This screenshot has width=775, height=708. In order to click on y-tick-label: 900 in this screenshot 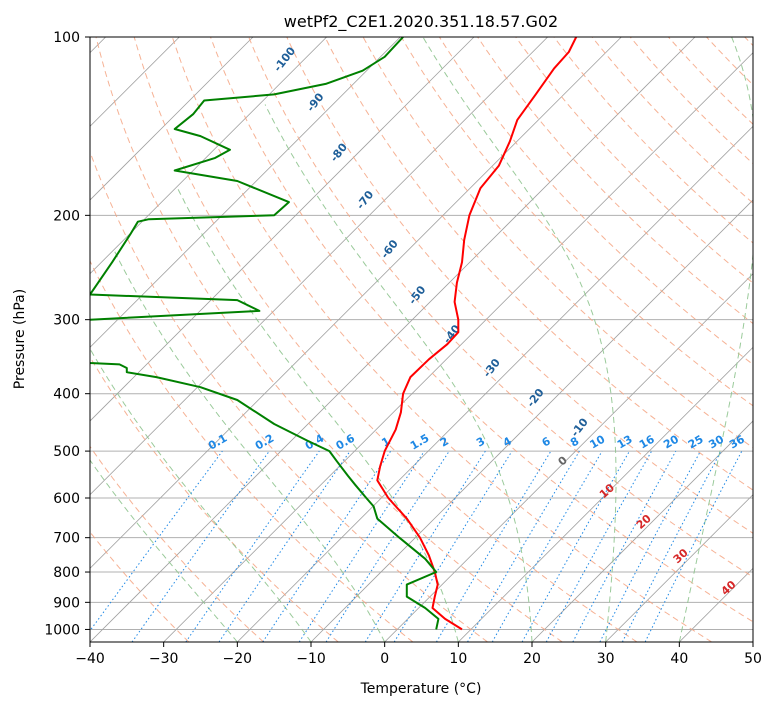, I will do `click(66, 603)`.